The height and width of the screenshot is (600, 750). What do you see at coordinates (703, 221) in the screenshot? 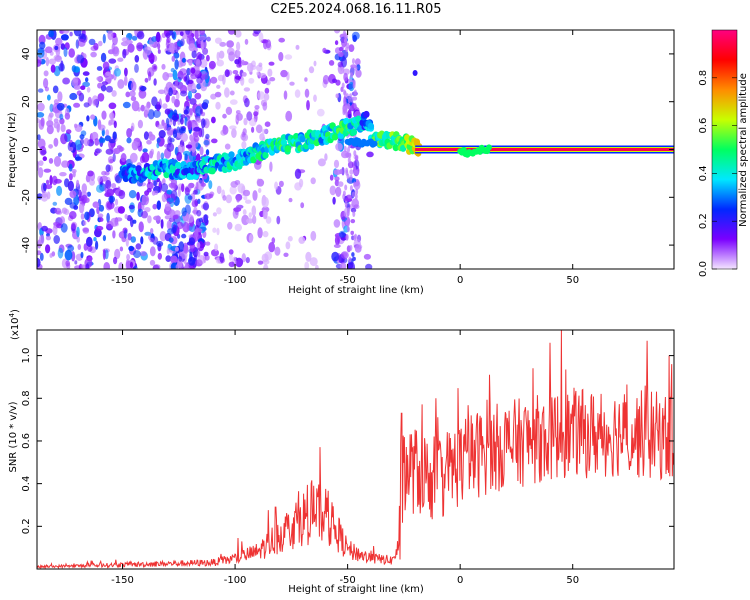
I see `colorbar-tick-label: 0.2` at bounding box center [703, 221].